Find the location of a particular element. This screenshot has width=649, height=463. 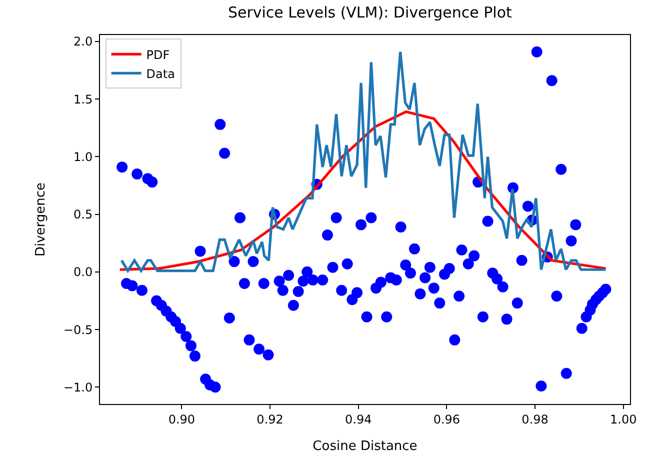

y-tick-label: −1.0 is located at coordinates (78, 387).